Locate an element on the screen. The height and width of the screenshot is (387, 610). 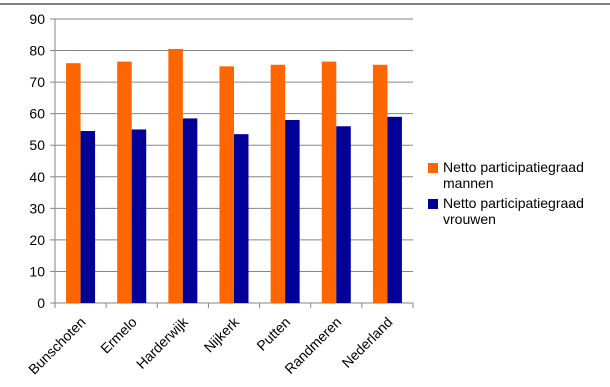
x-tick-label: Nijkerk is located at coordinates (222, 334).